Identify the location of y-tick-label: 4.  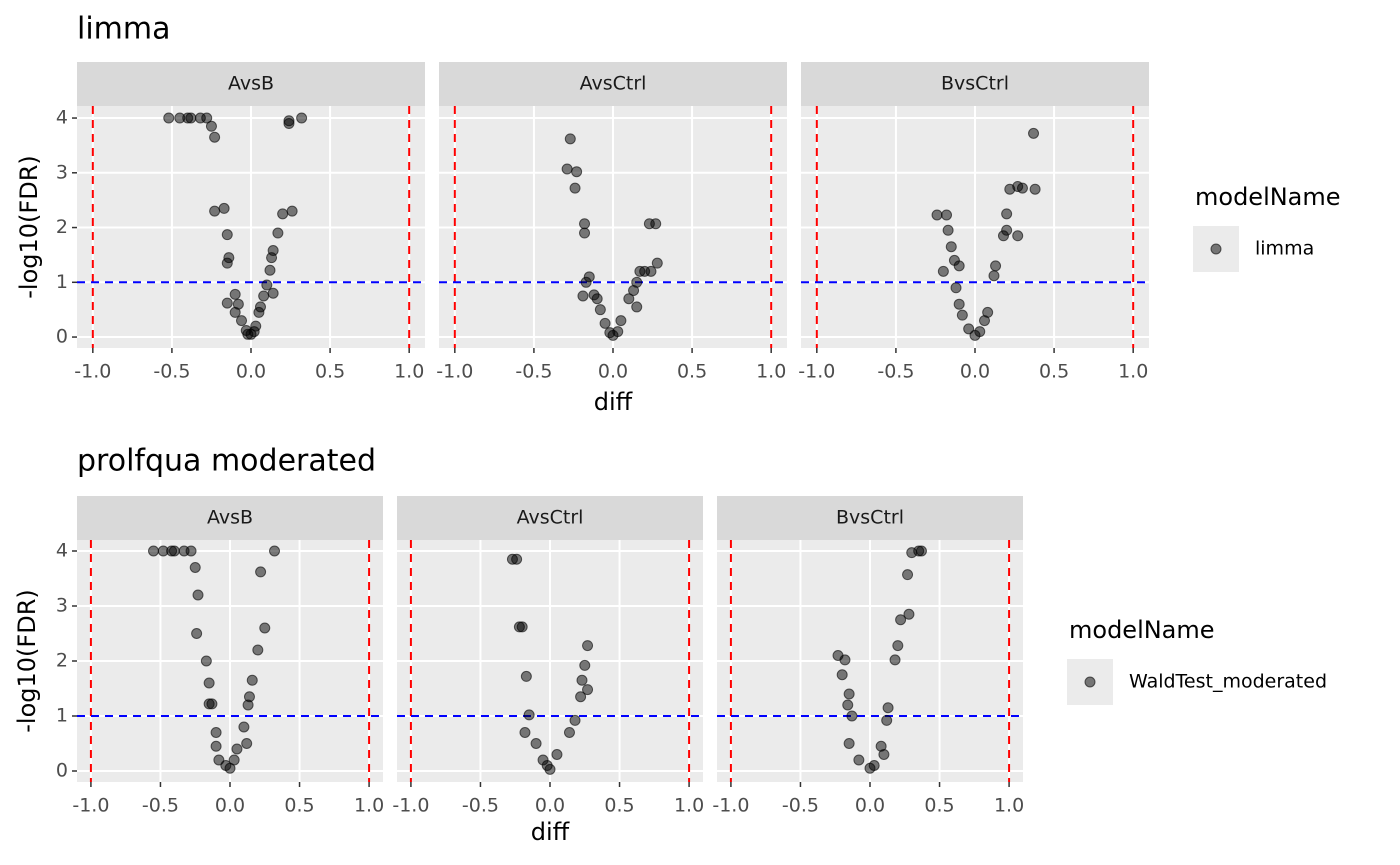
(62, 551).